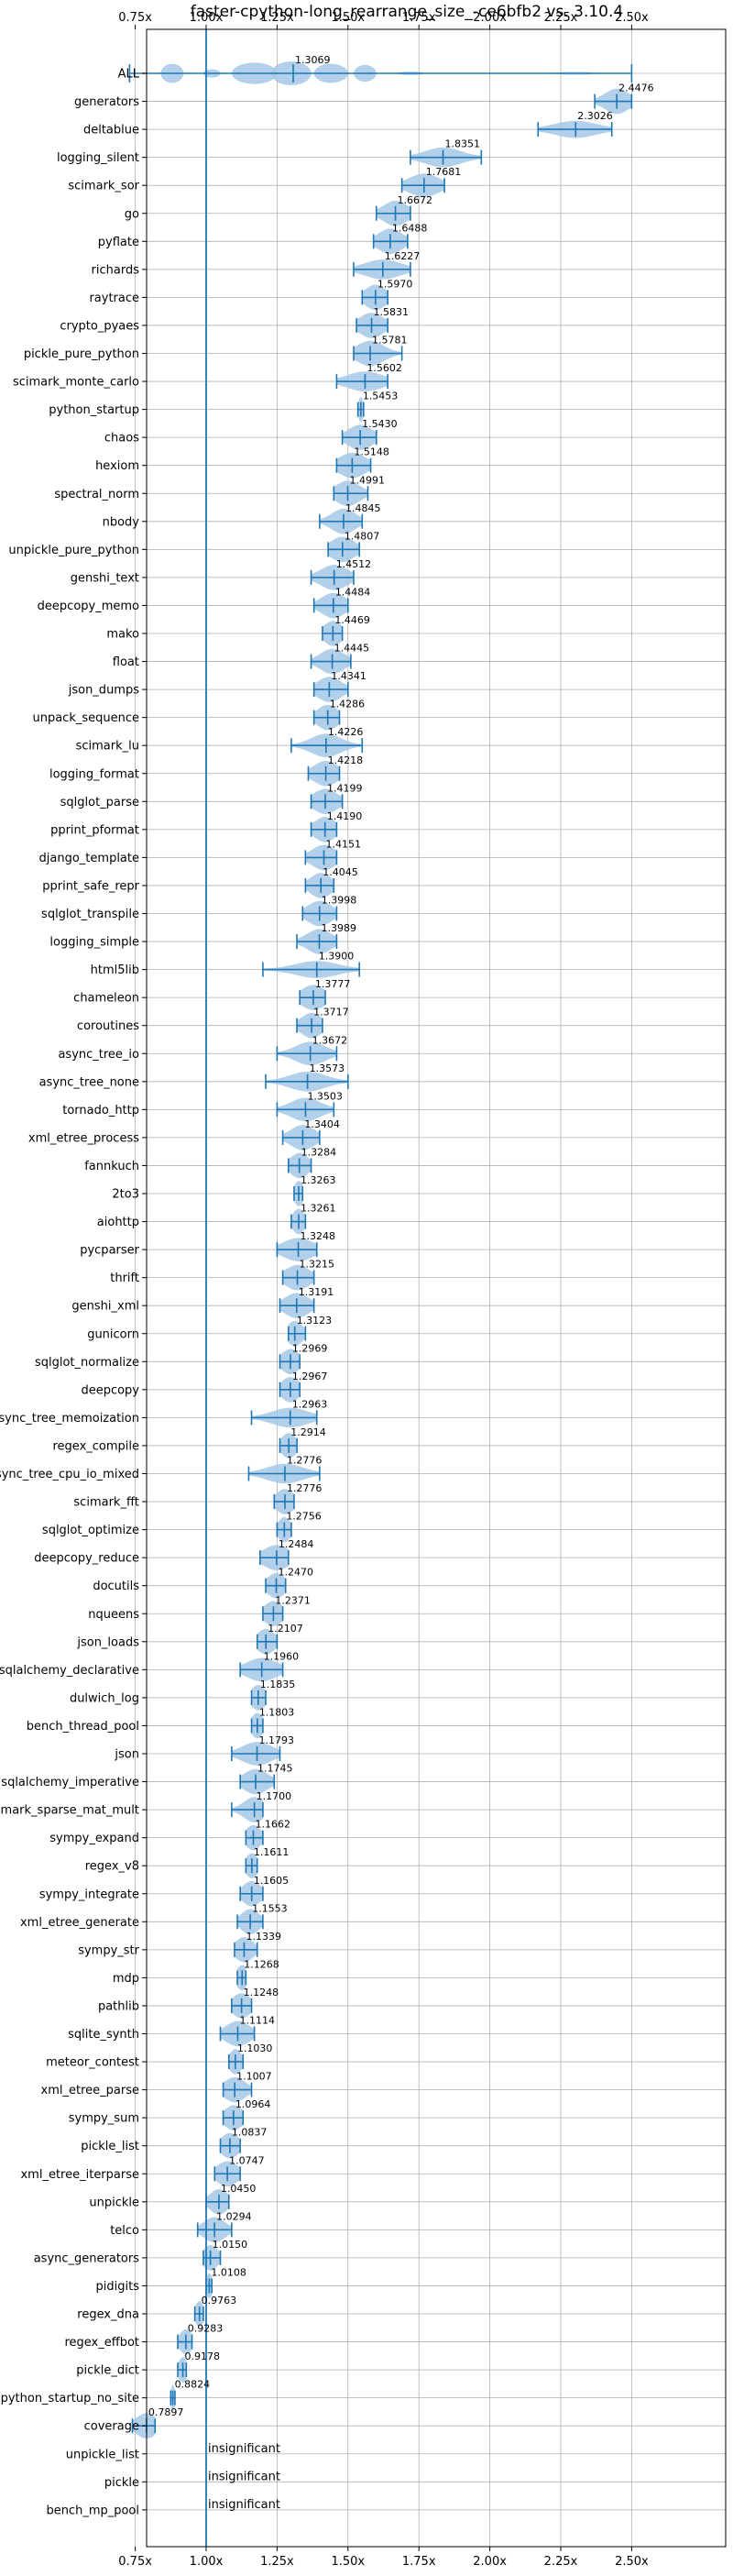 The image size is (733, 2576). What do you see at coordinates (118, 2006) in the screenshot?
I see `category-label: pathlib` at bounding box center [118, 2006].